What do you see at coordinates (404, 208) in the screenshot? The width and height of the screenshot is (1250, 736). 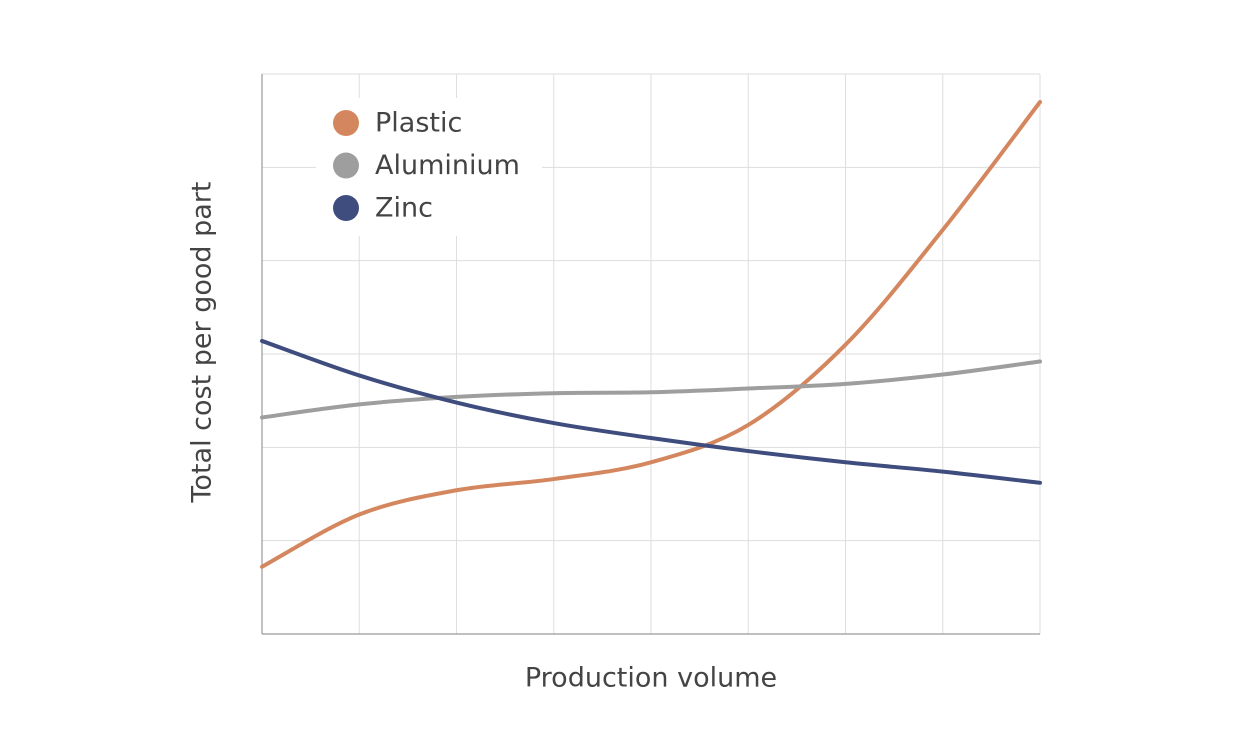 I see `legend-label: Zinc` at bounding box center [404, 208].